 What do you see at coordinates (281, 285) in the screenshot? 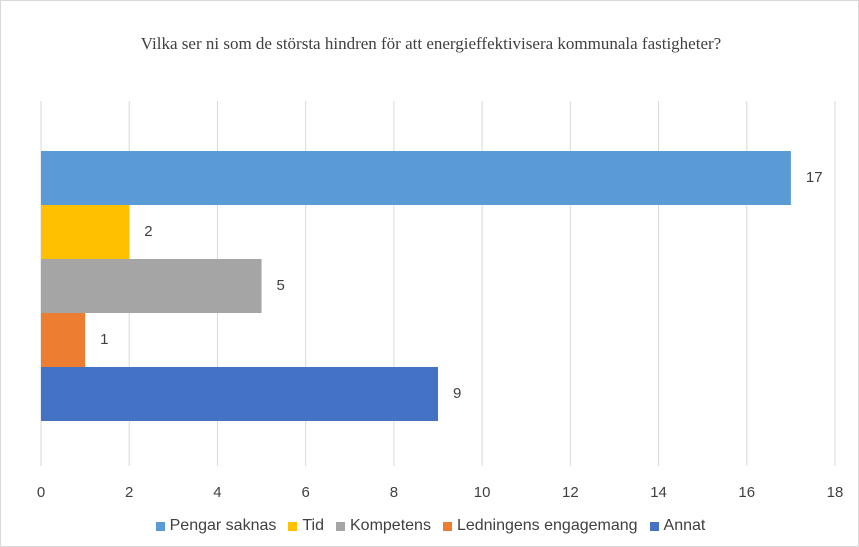
I see `data-label: 5` at bounding box center [281, 285].